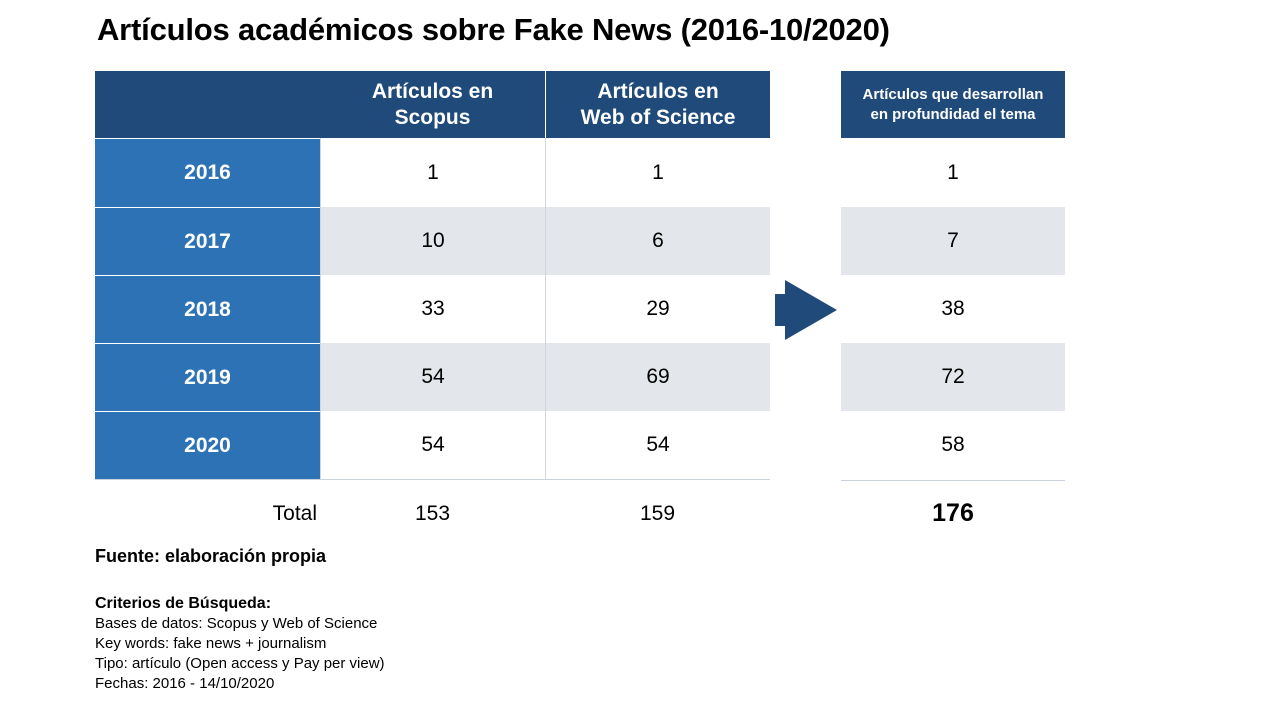 This screenshot has height=718, width=1275. I want to click on scopus-cell: 1, so click(432, 172).